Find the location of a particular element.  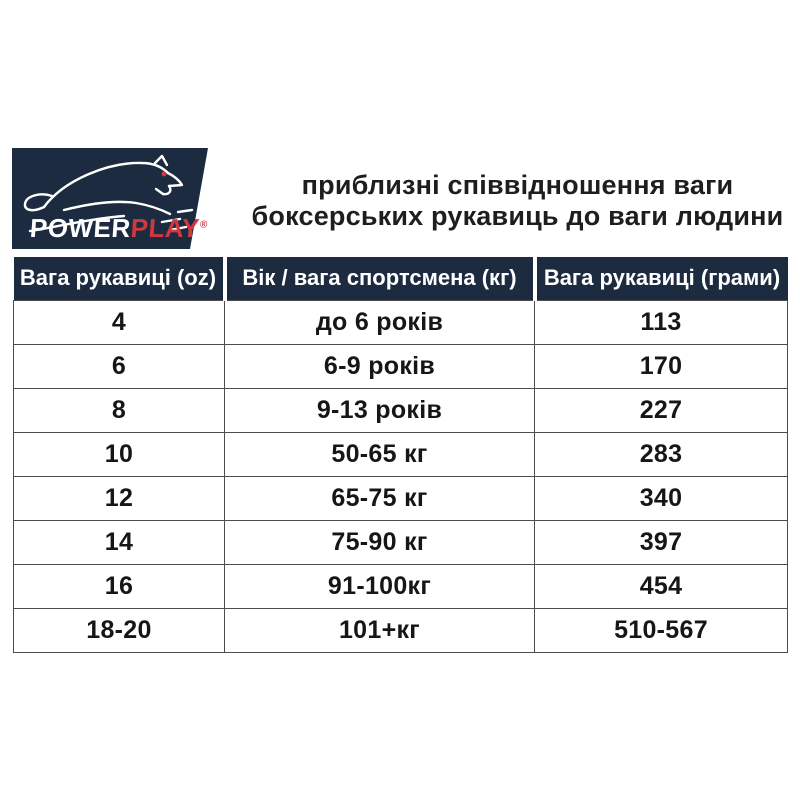

panther-eye is located at coordinates (164, 174).